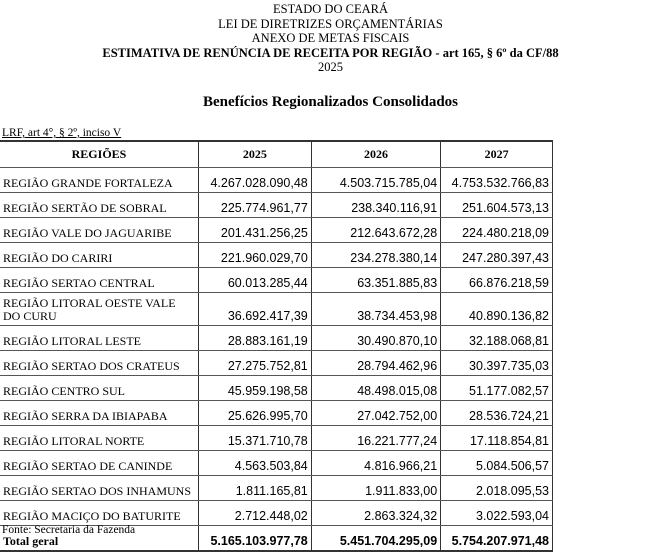  What do you see at coordinates (99, 338) in the screenshot?
I see `region-cell: REGIÃO LITORAL LESTE` at bounding box center [99, 338].